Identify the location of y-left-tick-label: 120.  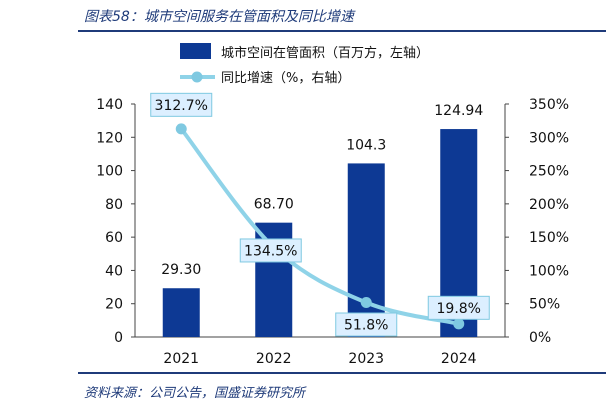
(109, 138).